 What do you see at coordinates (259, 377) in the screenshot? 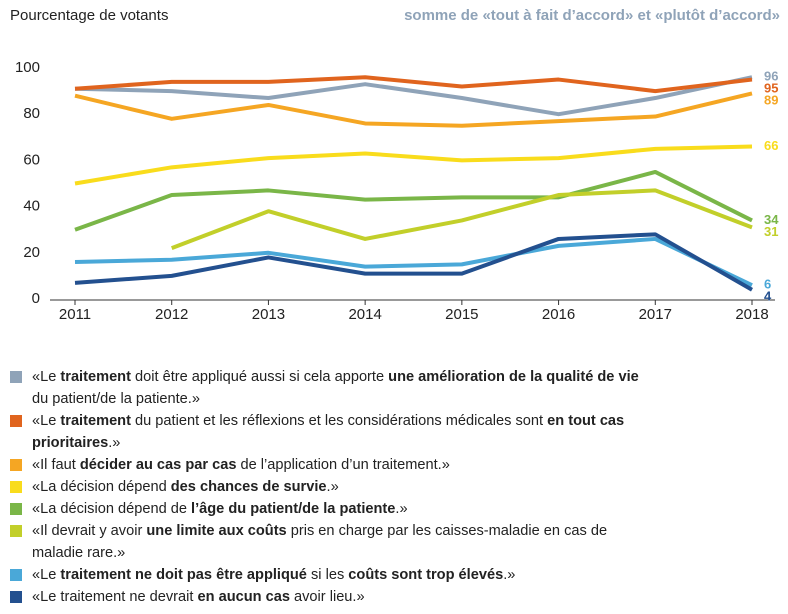
I see `legend-text: doit être appliqué aussi si cela apporte` at bounding box center [259, 377].